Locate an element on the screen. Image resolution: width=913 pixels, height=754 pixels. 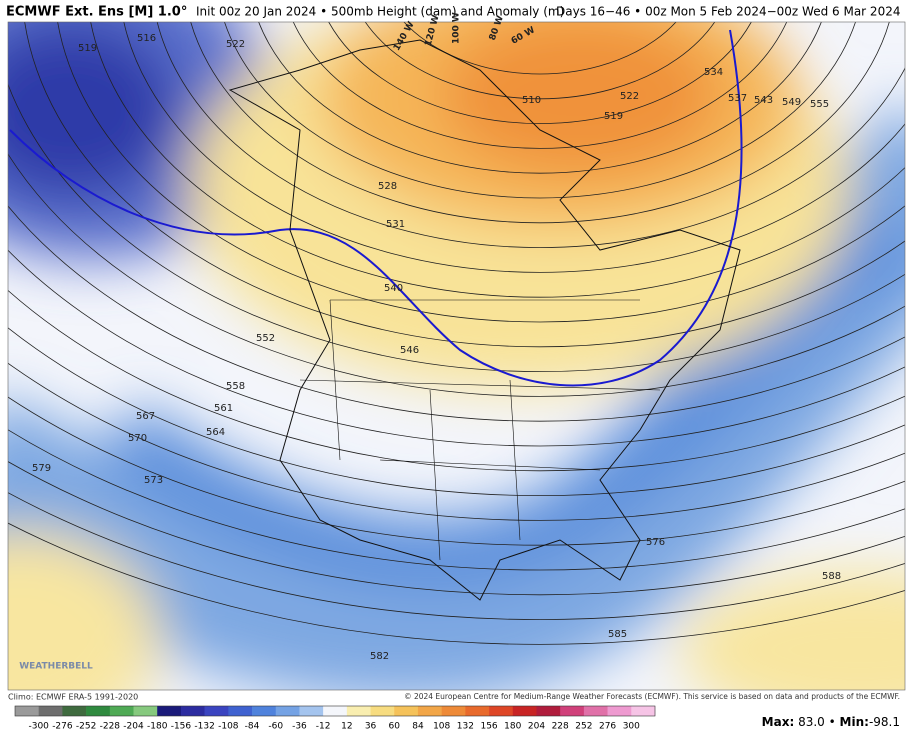
contour-label: 570 is located at coordinates (137, 438).